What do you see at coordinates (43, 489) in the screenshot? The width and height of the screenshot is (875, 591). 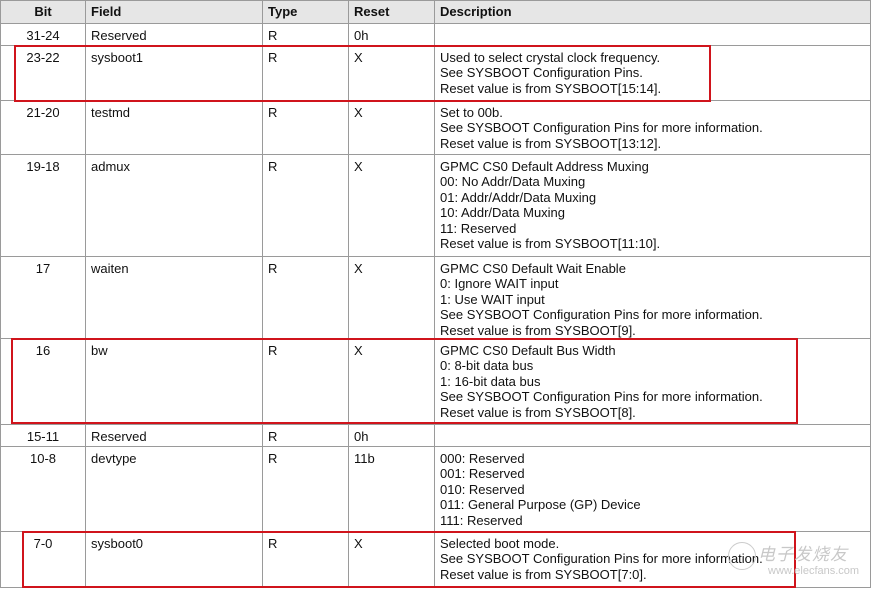 I see `bit-cell: 10-8` at bounding box center [43, 489].